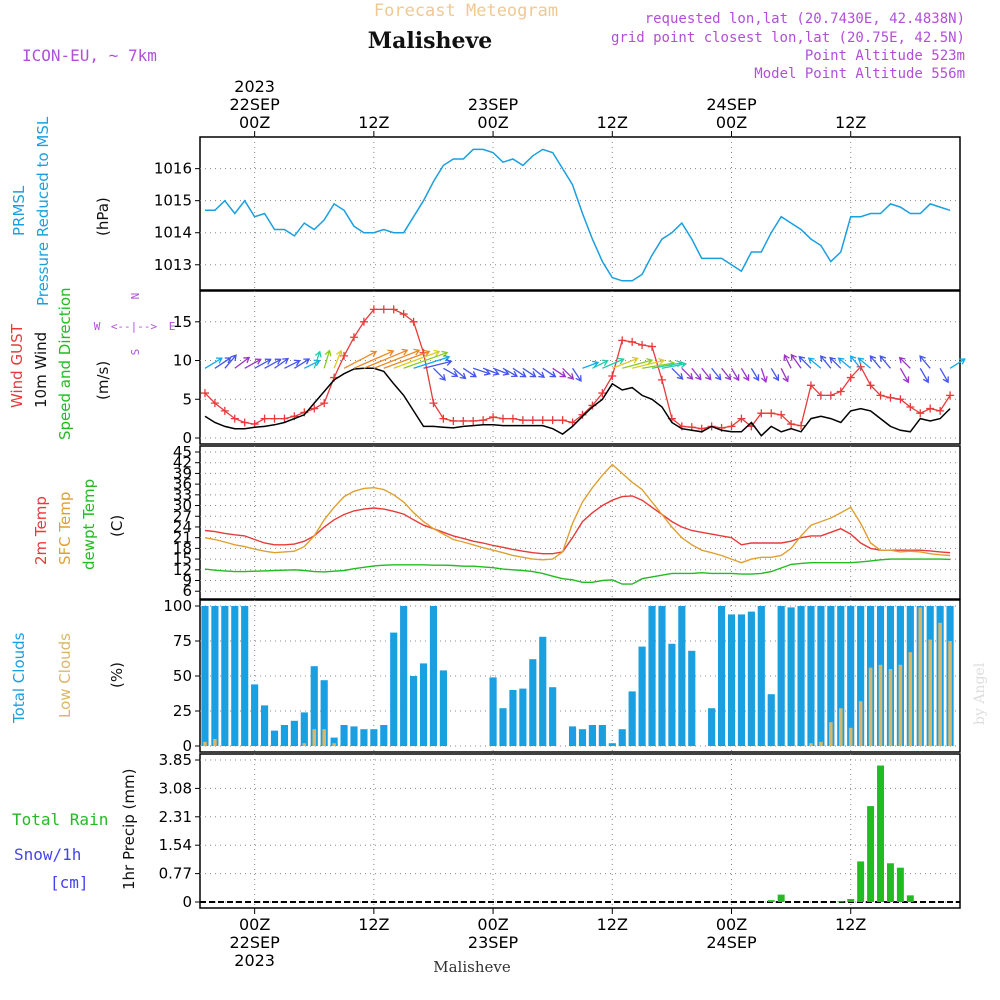 This screenshot has width=1000, height=1000. Describe the element at coordinates (173, 233) in the screenshot. I see `y-tick-label: 1014` at that location.